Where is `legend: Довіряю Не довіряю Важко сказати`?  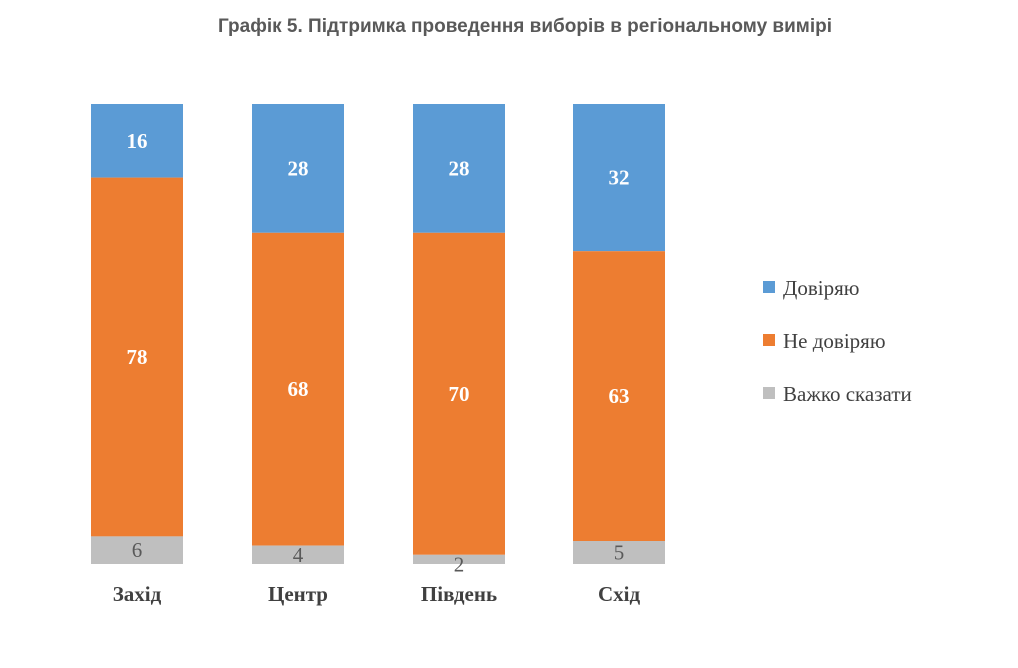
legend: Довіряю Не довіряю Важко сказати is located at coordinates (837, 341).